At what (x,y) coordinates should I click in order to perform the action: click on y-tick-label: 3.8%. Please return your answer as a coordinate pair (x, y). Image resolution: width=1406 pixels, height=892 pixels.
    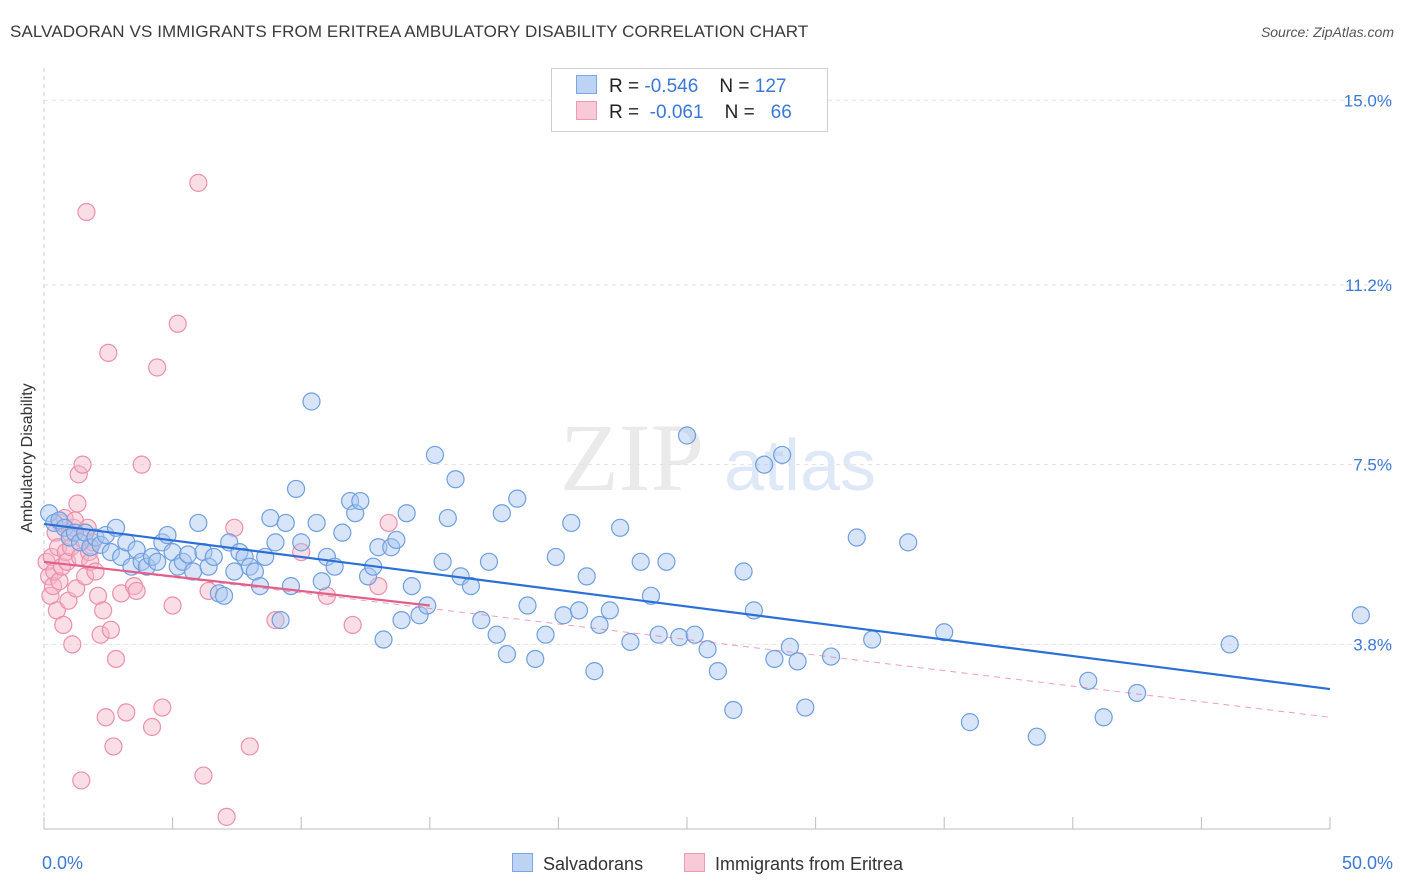
    Looking at the image, I should click on (1372, 644).